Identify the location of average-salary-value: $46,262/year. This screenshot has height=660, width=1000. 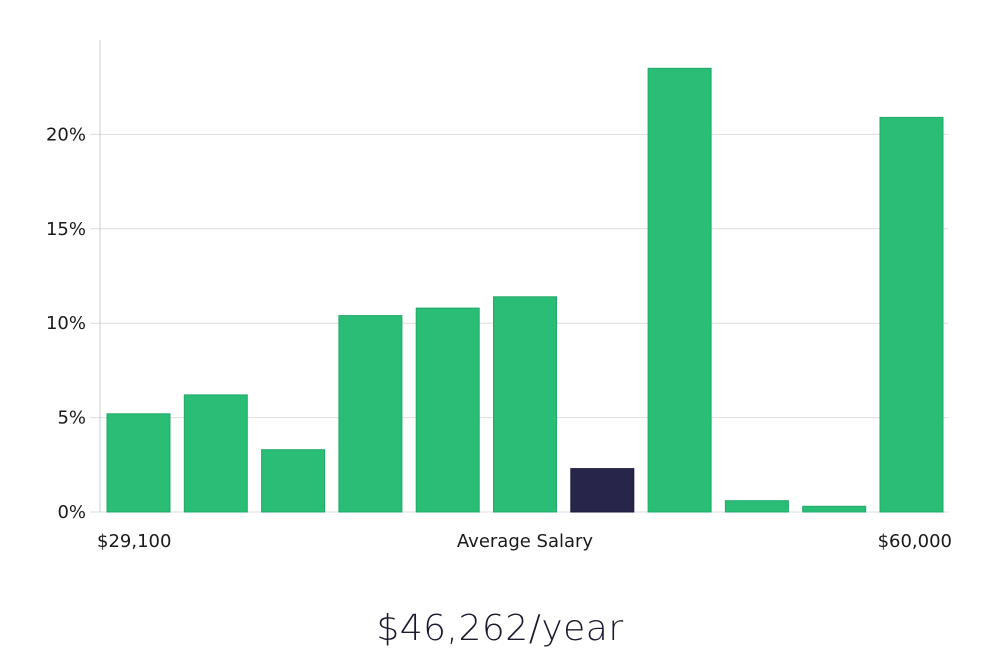
(500, 628).